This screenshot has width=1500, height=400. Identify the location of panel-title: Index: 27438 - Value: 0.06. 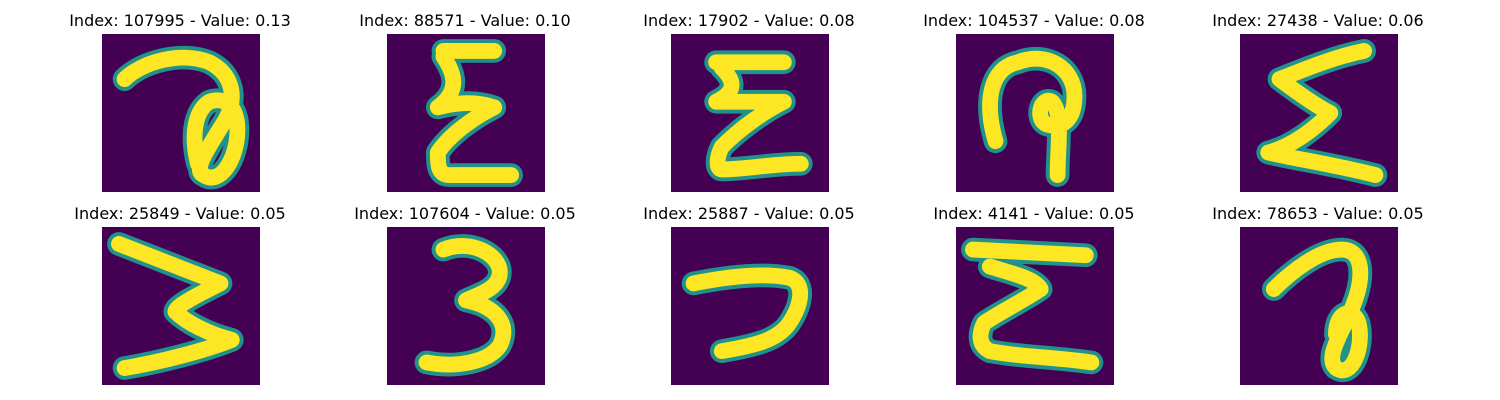
(1318, 20).